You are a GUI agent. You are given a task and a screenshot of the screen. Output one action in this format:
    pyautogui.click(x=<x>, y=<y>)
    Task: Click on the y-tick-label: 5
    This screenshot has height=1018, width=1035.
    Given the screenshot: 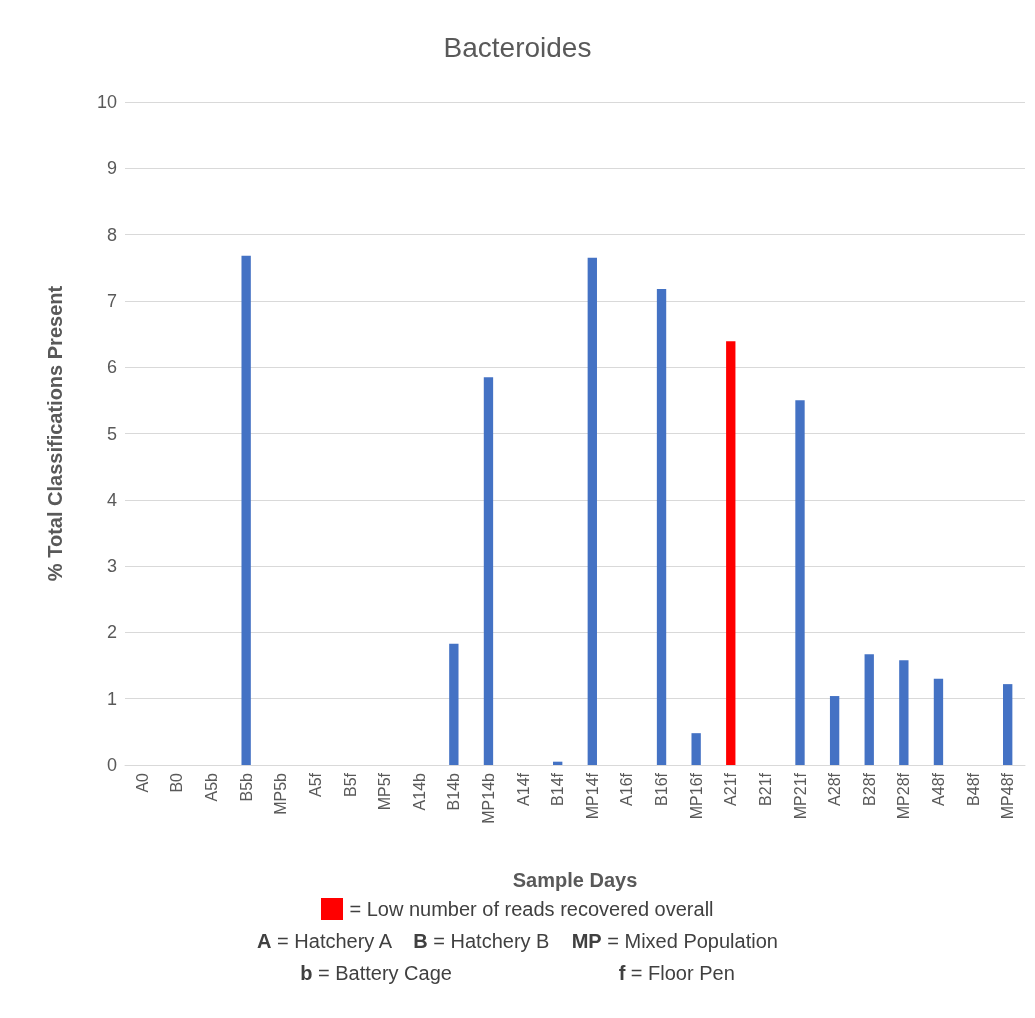 What is the action you would take?
    pyautogui.click(x=111, y=433)
    